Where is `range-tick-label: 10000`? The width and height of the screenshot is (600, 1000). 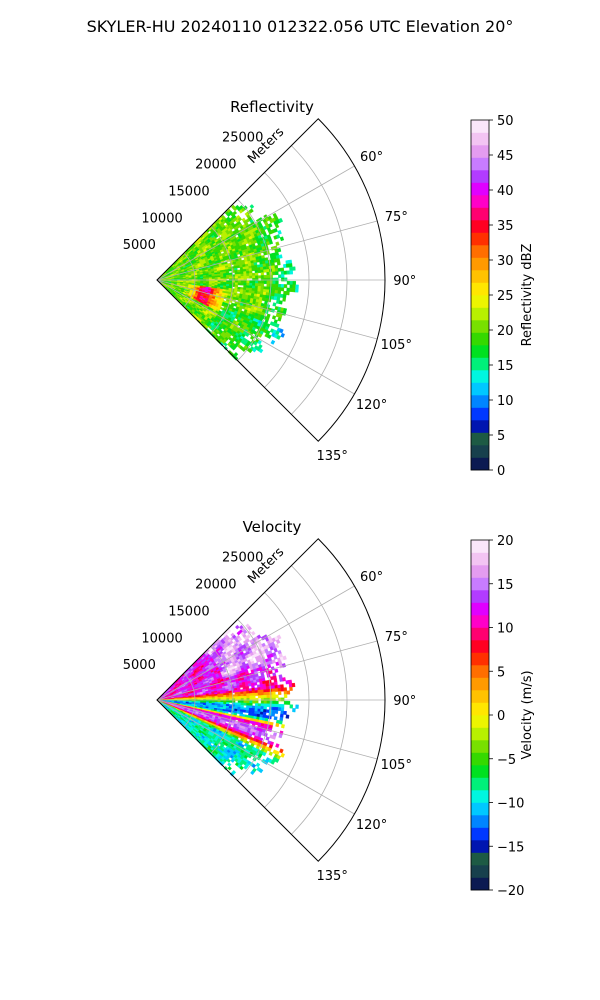
range-tick-label: 10000 is located at coordinates (161, 218).